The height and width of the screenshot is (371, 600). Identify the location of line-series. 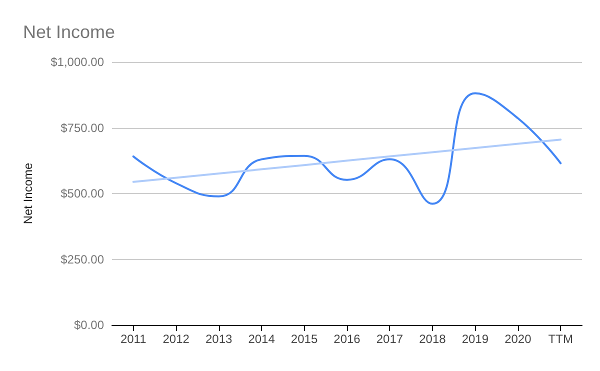
(347, 160).